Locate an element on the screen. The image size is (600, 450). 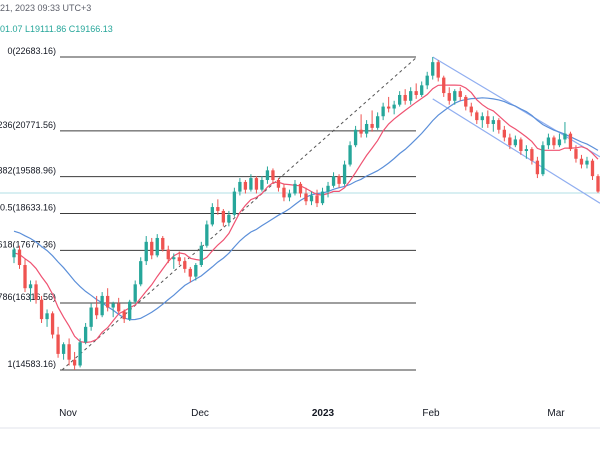
x-tick-nov: Nov is located at coordinates (68, 413).